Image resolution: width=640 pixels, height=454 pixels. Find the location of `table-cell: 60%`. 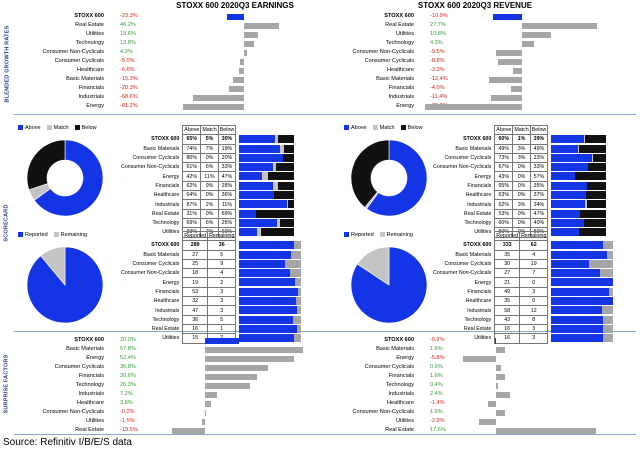

table-cell: 60% is located at coordinates (504, 223).